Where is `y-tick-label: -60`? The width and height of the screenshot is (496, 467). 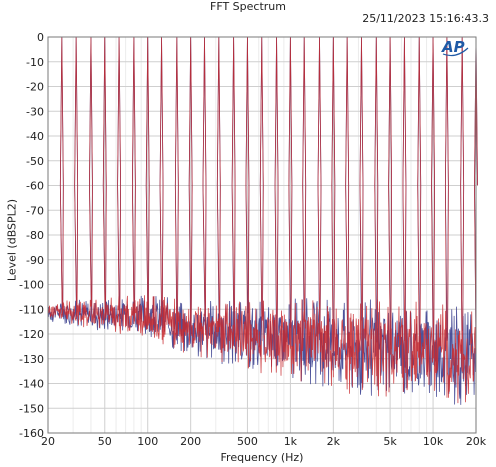 y-tick-label: -60 is located at coordinates (35, 186).